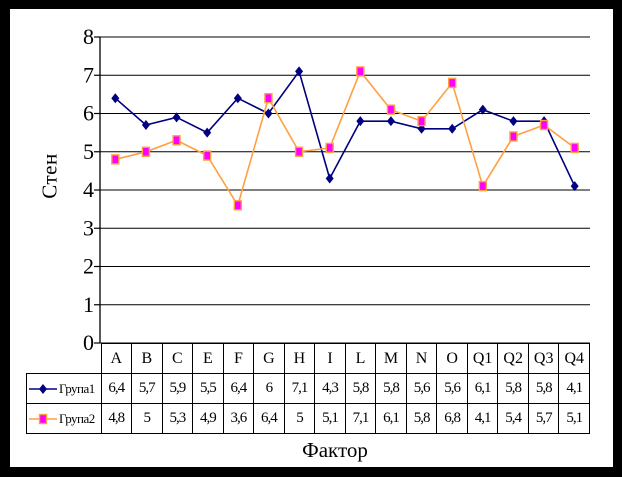 This screenshot has height=477, width=622. What do you see at coordinates (513, 358) in the screenshot?
I see `factor-column-header: Q2` at bounding box center [513, 358].